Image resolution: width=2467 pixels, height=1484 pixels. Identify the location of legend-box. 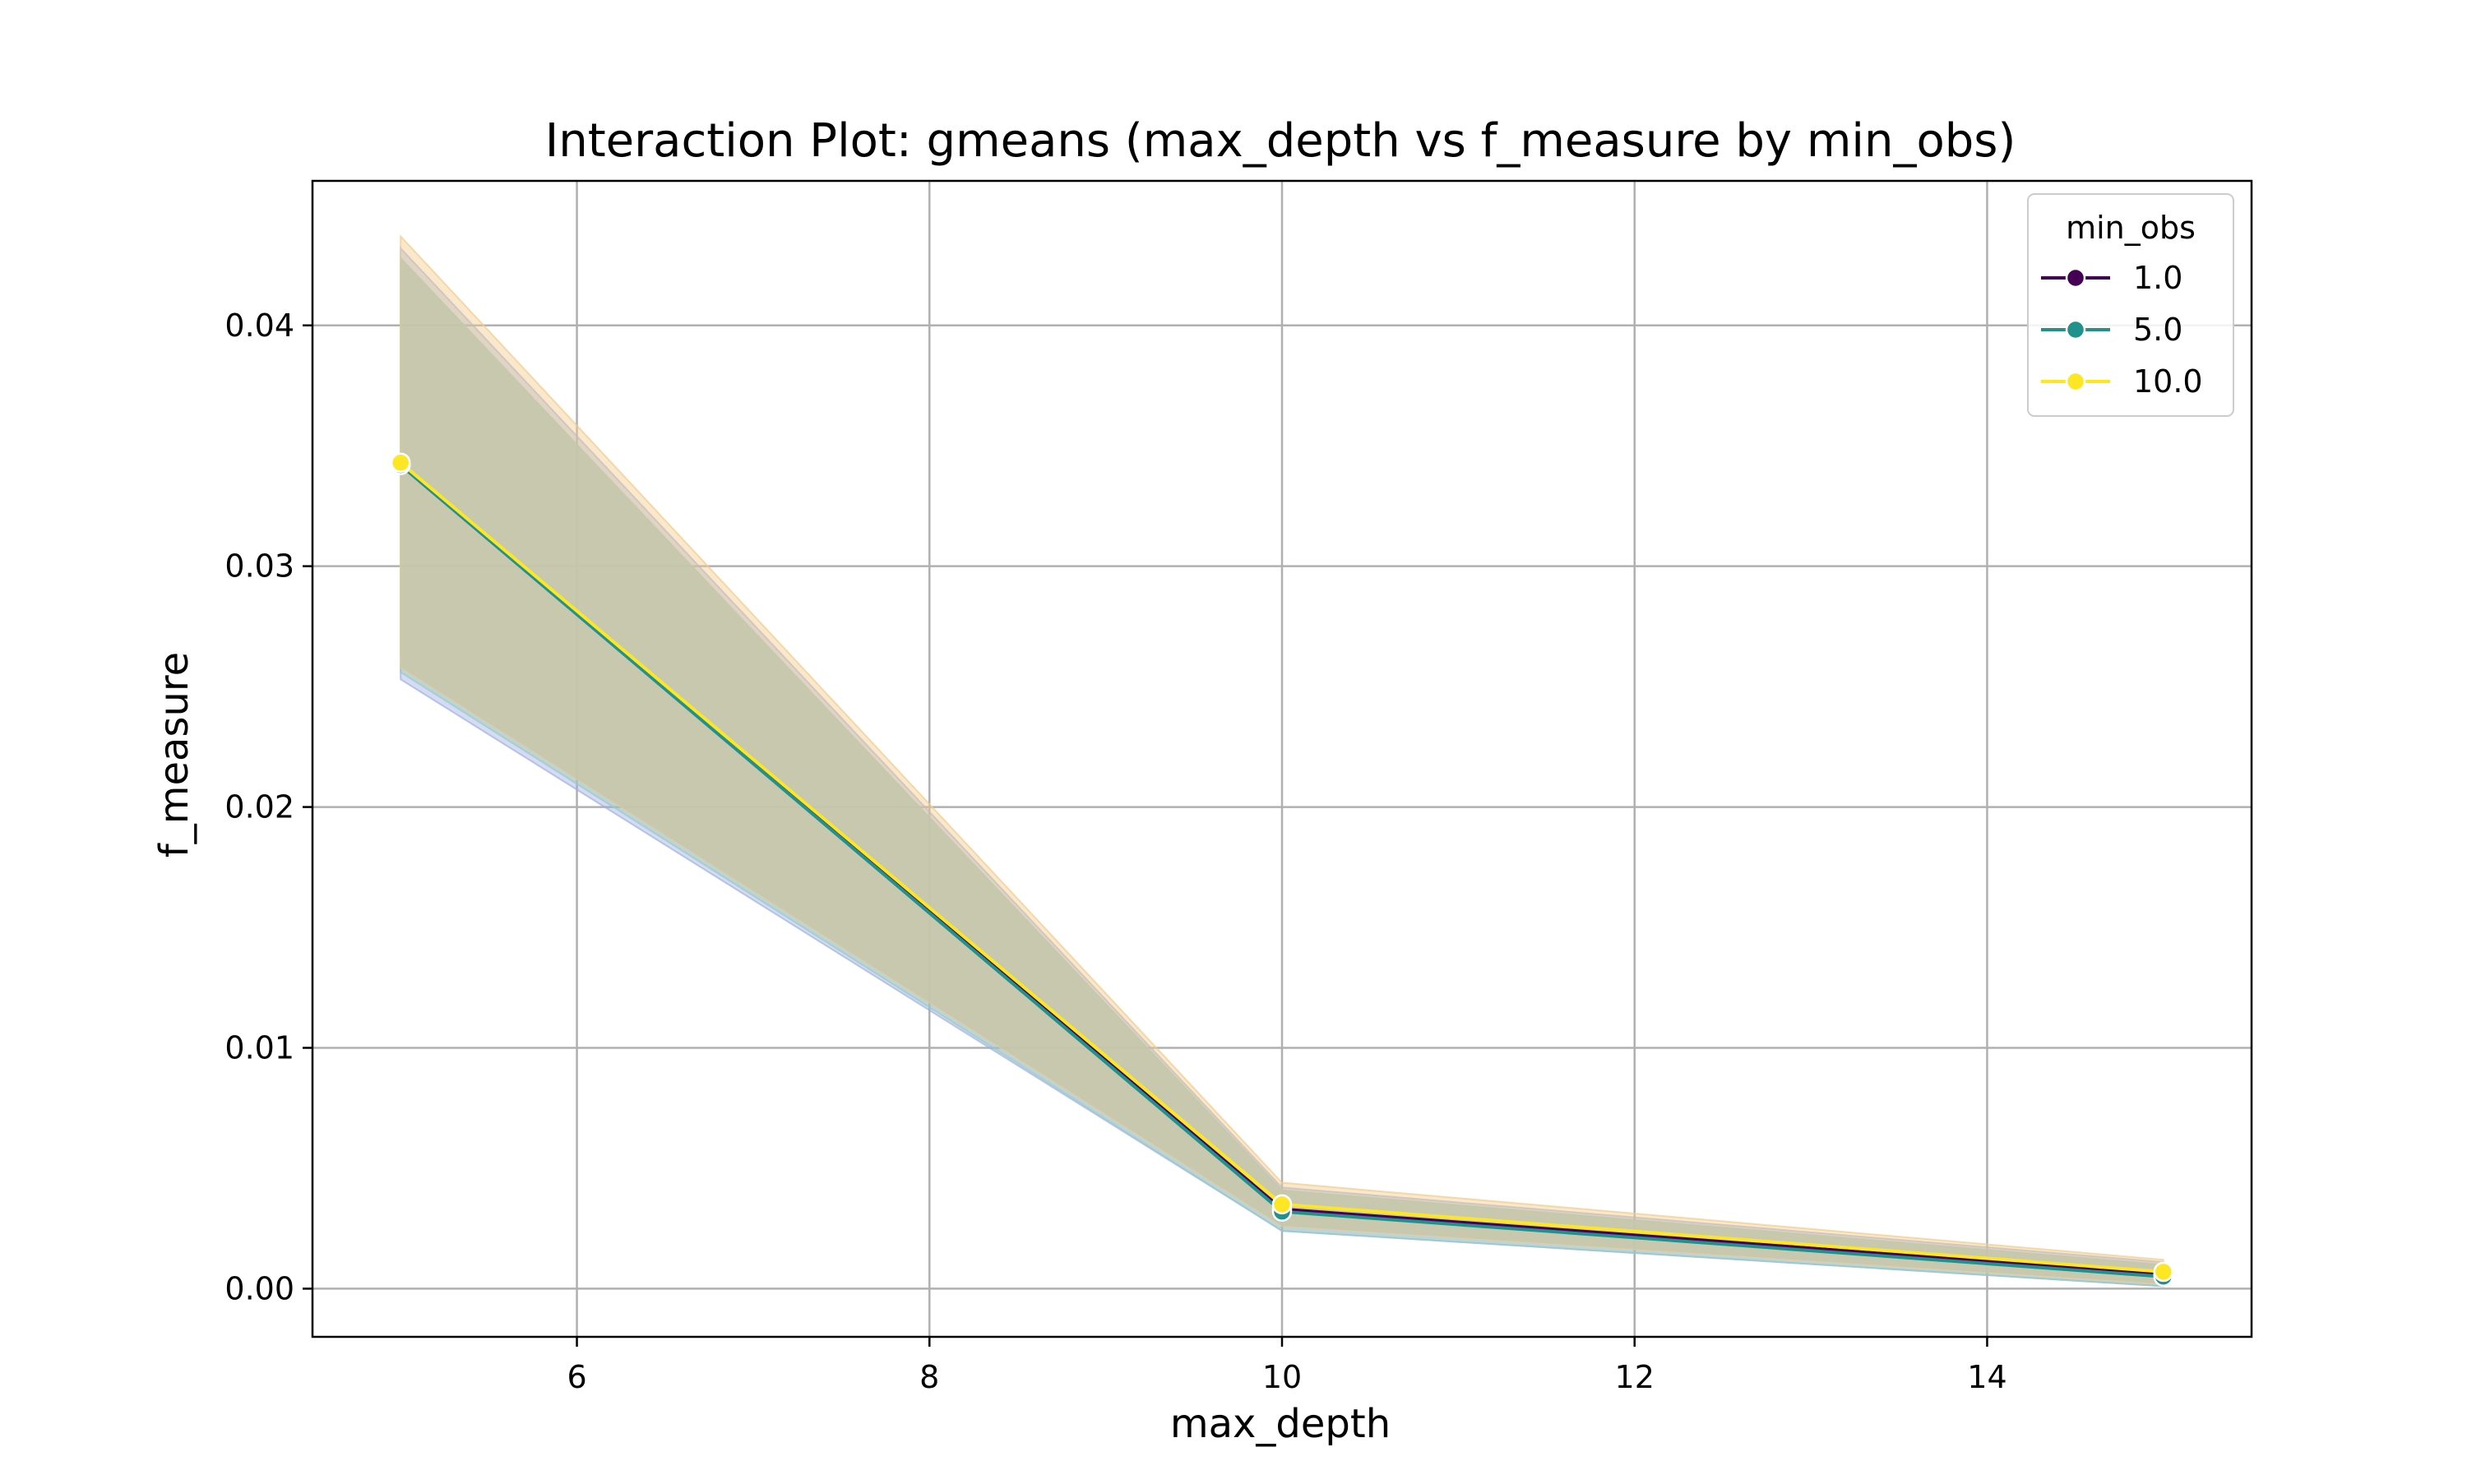
(2130, 305).